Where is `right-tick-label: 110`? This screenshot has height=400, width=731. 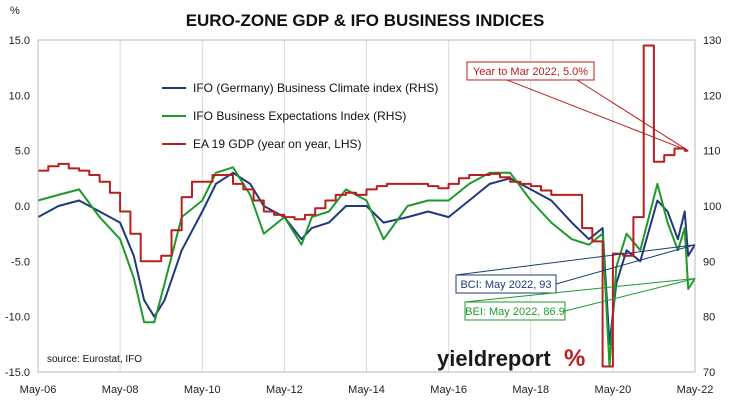
right-tick-label: 110 is located at coordinates (712, 152).